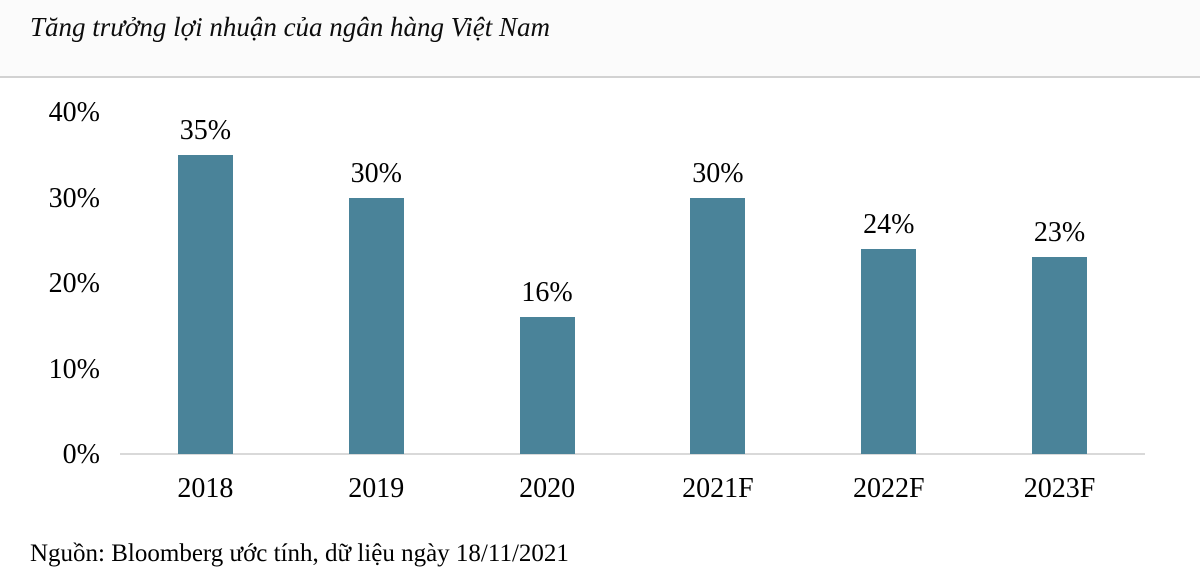 The image size is (1200, 588). Describe the element at coordinates (547, 293) in the screenshot. I see `bar-value-label: 16%` at that location.